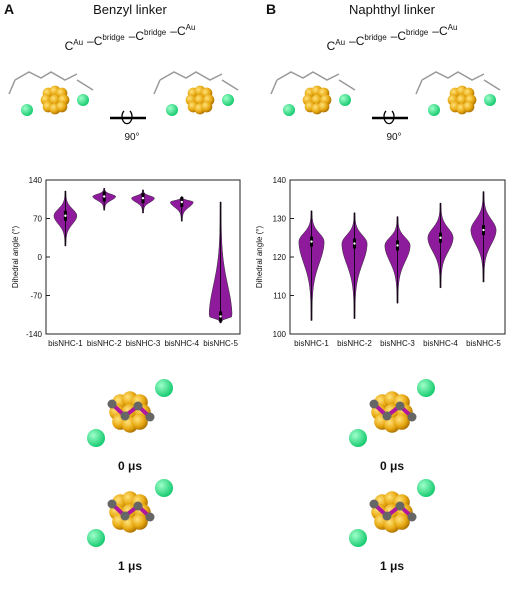 The height and width of the screenshot is (600, 520). Describe the element at coordinates (104, 343) in the screenshot. I see `x-tick-label: bisNHC-2` at that location.